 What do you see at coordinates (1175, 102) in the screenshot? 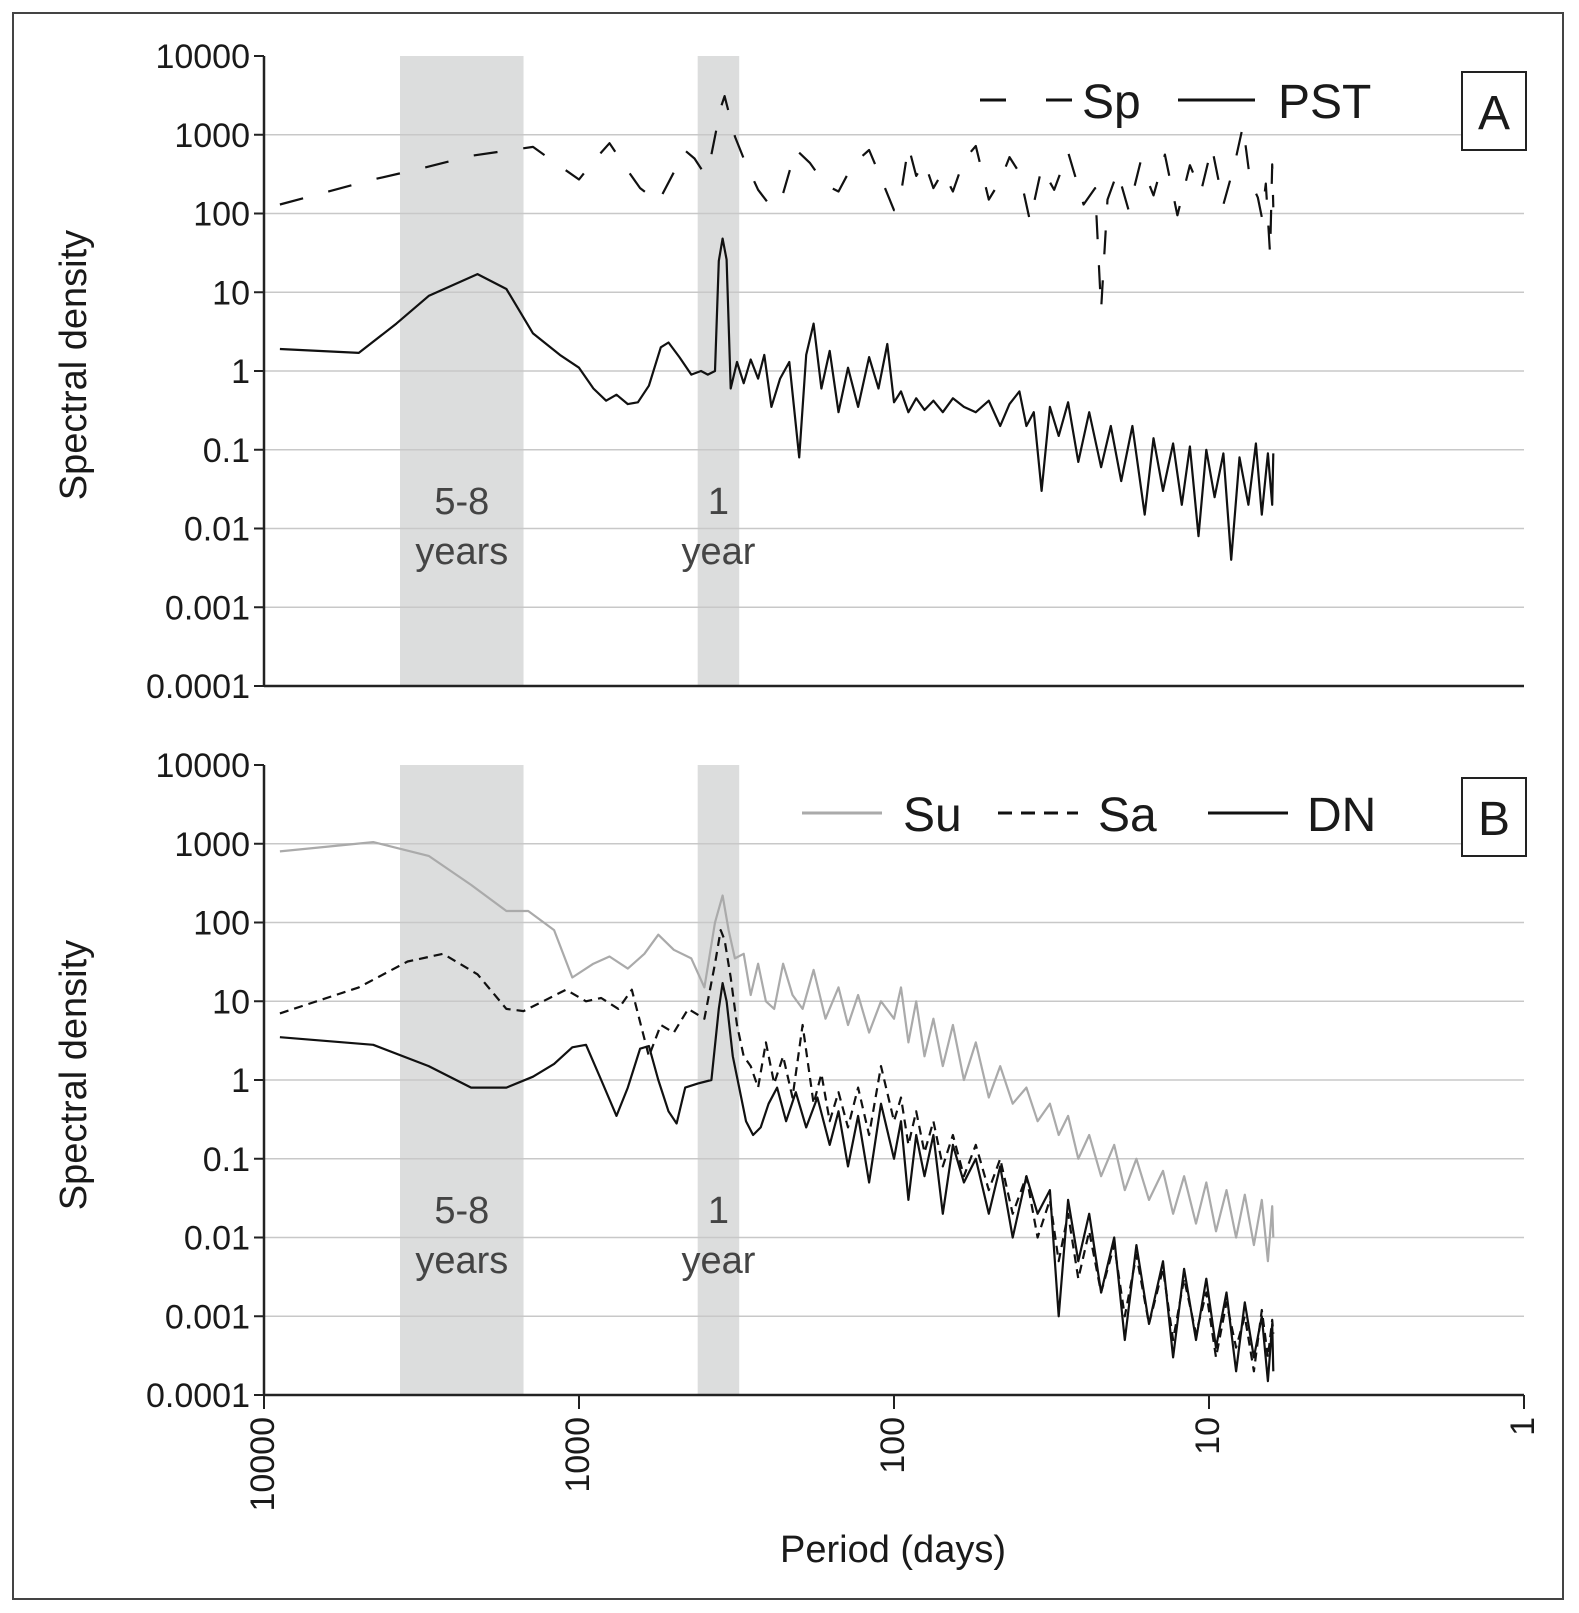
I see `panel-a-legend: Sp PST` at bounding box center [1175, 102].